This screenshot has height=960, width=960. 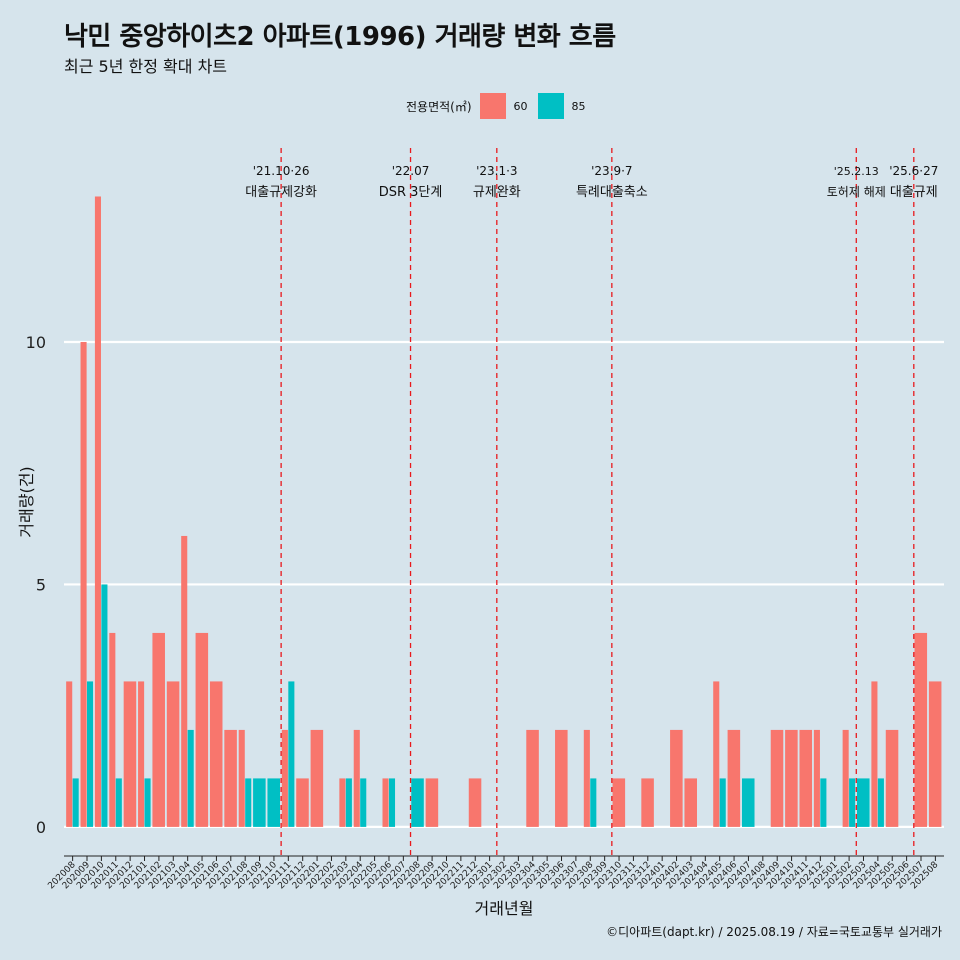 I want to click on annotation-label: DSR 3단계, so click(x=411, y=192).